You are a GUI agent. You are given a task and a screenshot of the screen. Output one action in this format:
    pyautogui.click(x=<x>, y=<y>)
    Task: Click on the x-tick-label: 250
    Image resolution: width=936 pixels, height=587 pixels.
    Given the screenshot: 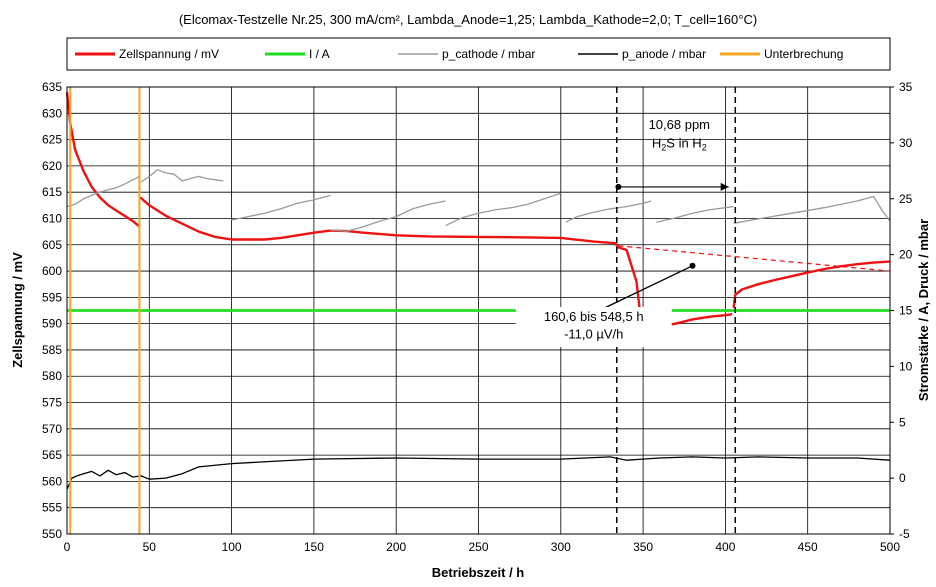 What is the action you would take?
    pyautogui.click(x=478, y=547)
    